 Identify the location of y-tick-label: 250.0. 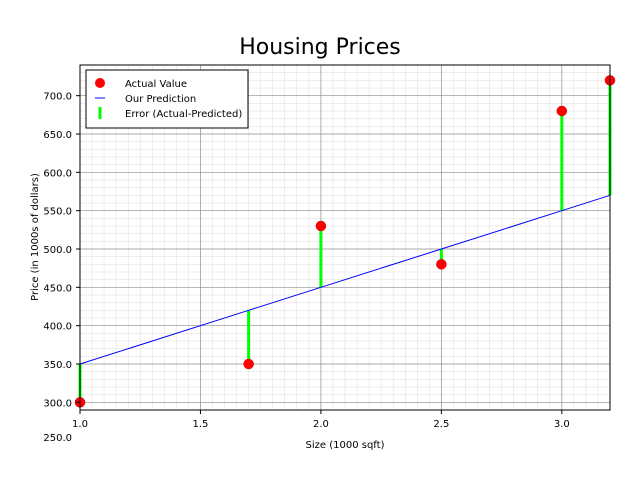
(57, 438).